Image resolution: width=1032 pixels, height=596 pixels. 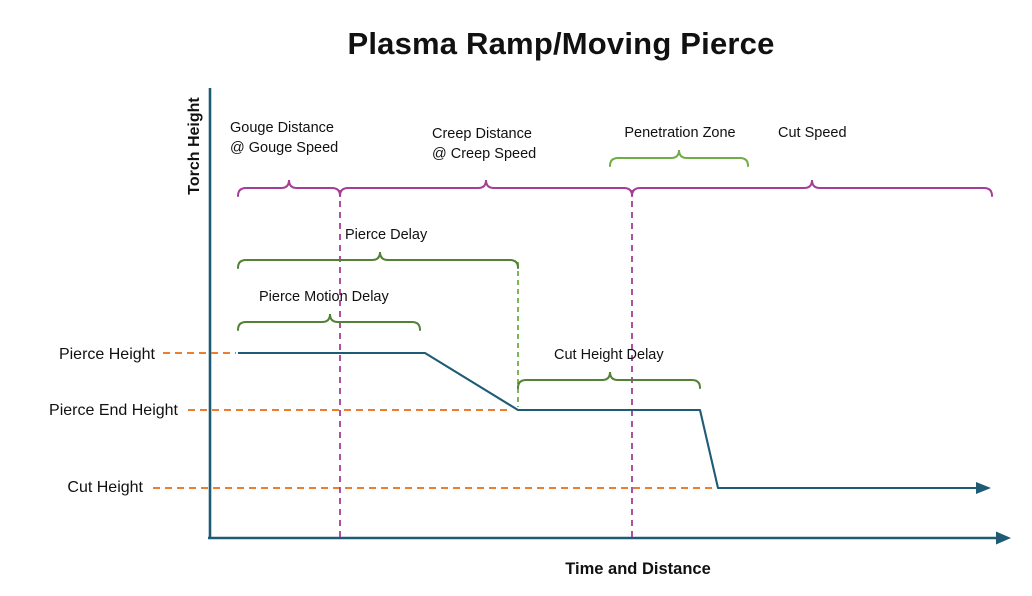 What do you see at coordinates (1003, 538) in the screenshot?
I see `x-axis-arrow-icon` at bounding box center [1003, 538].